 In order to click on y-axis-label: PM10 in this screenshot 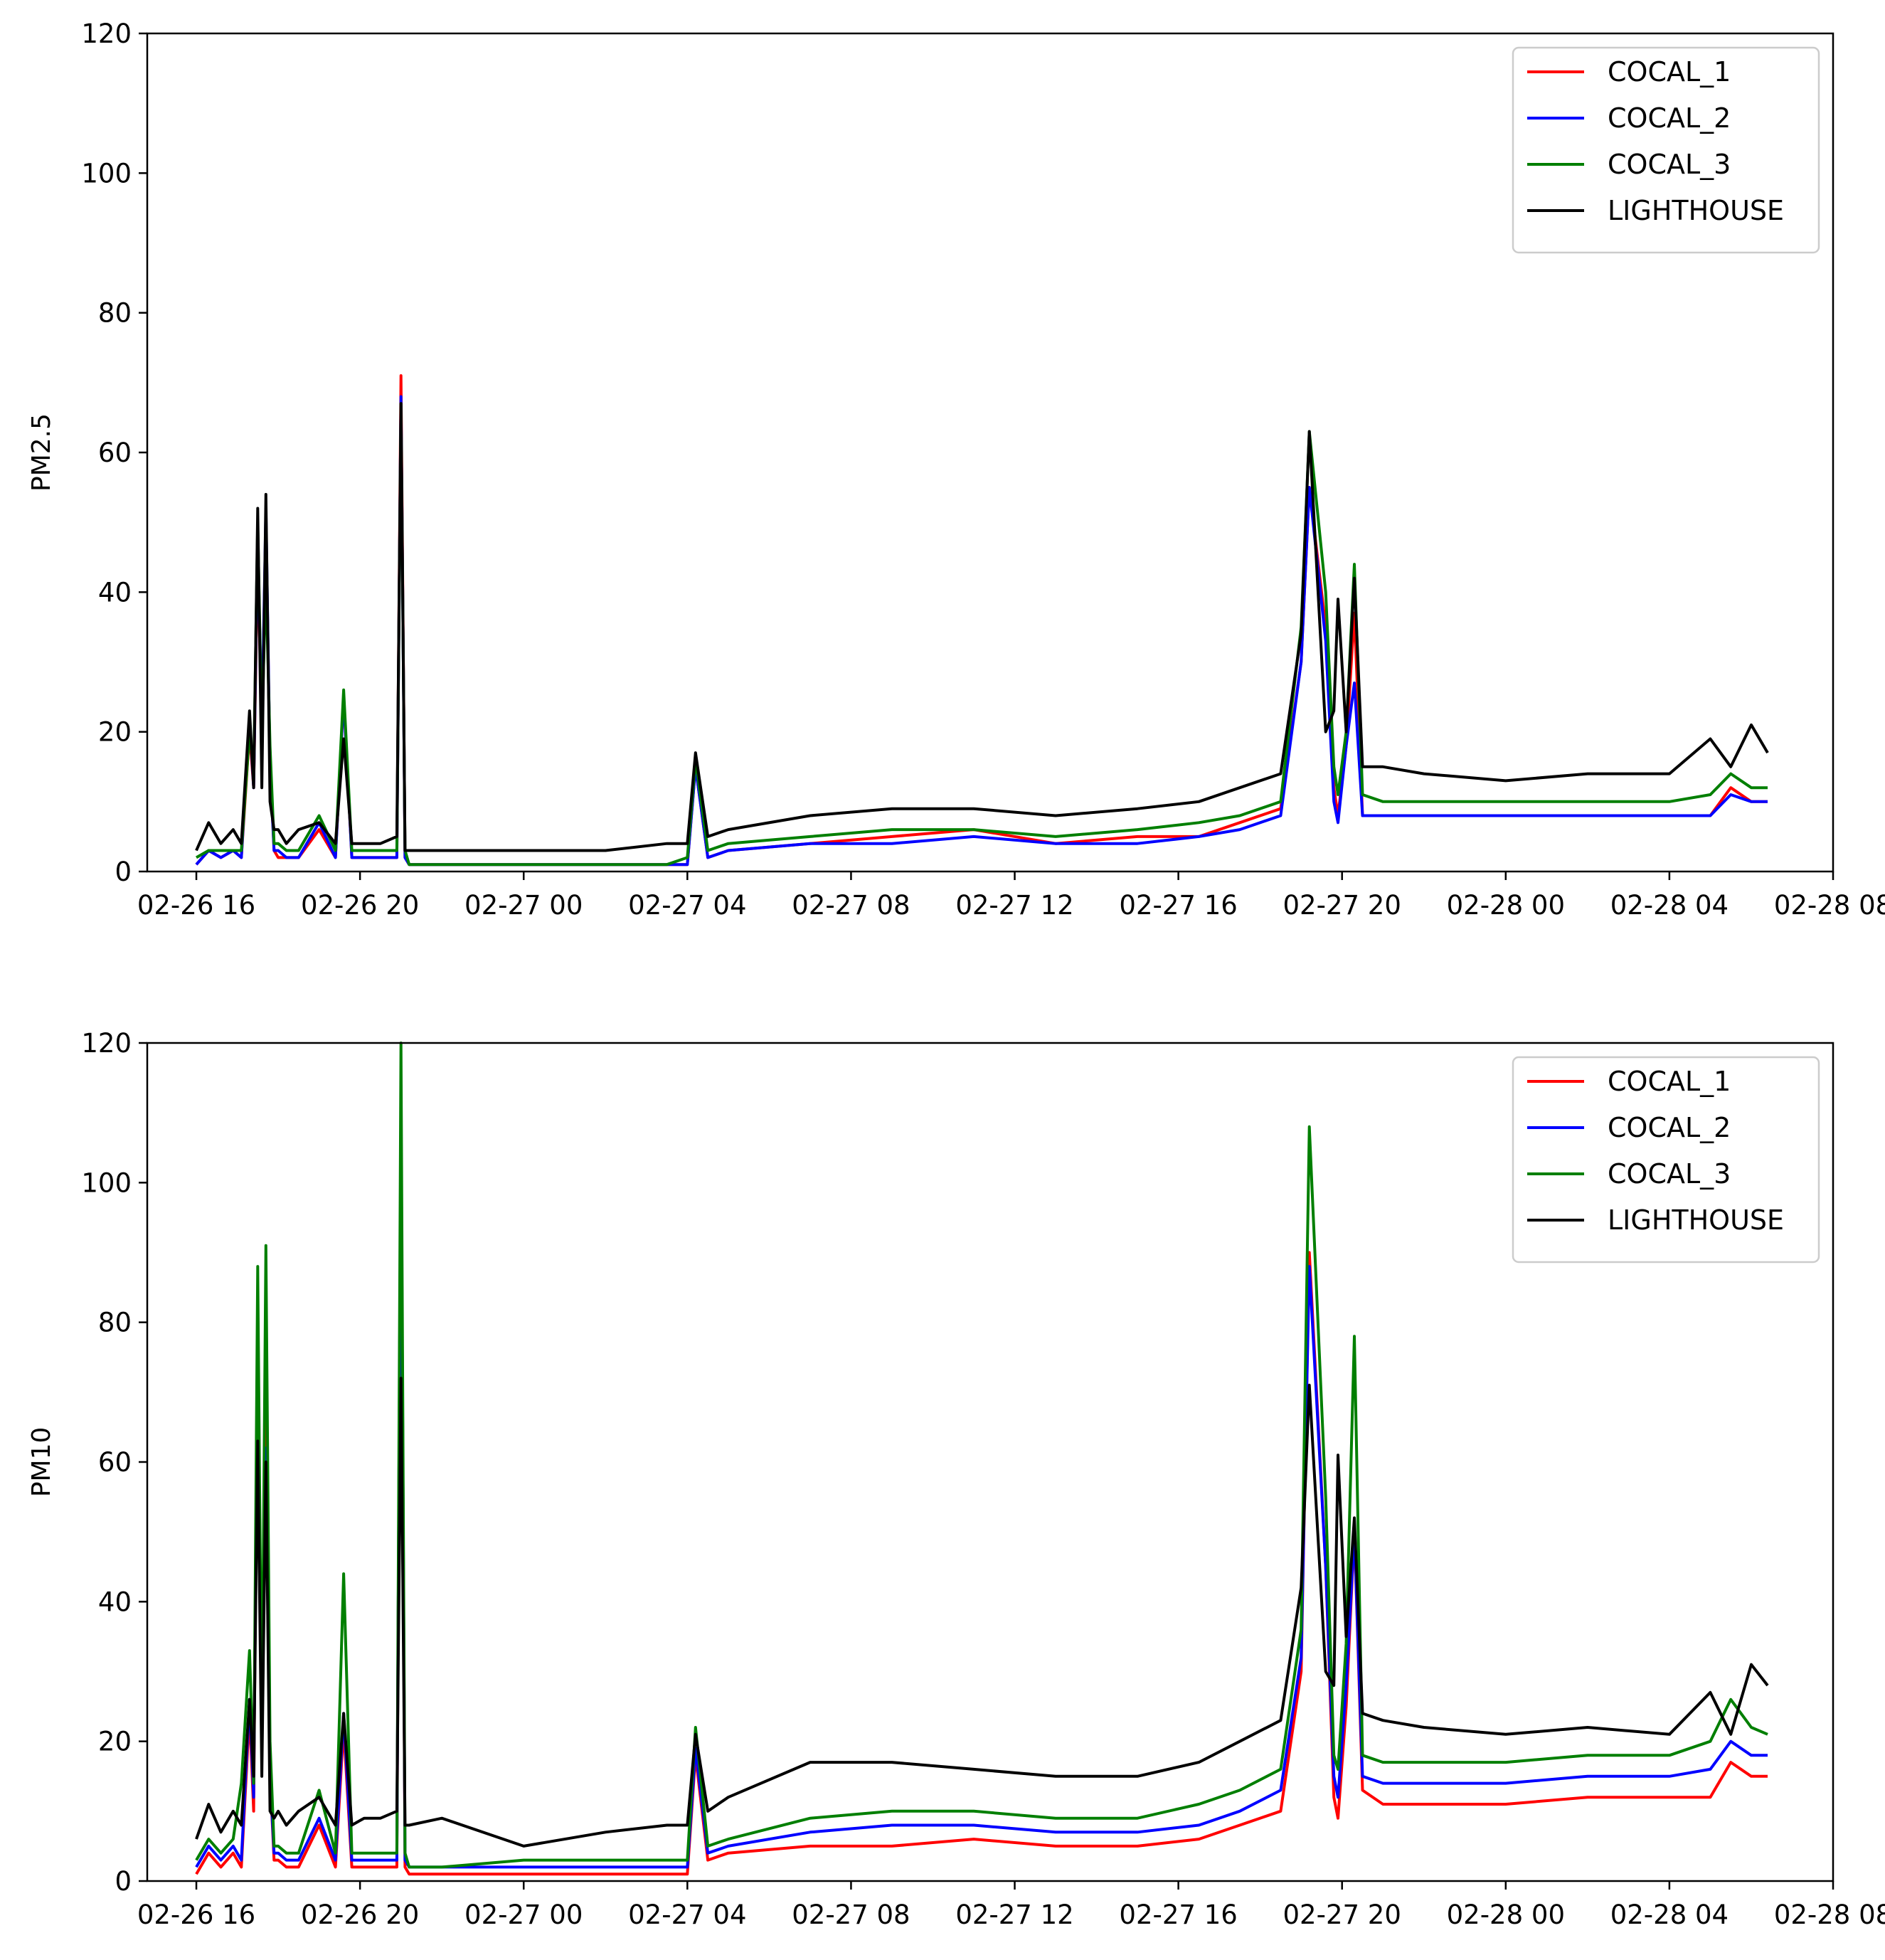, I will do `click(41, 1462)`.